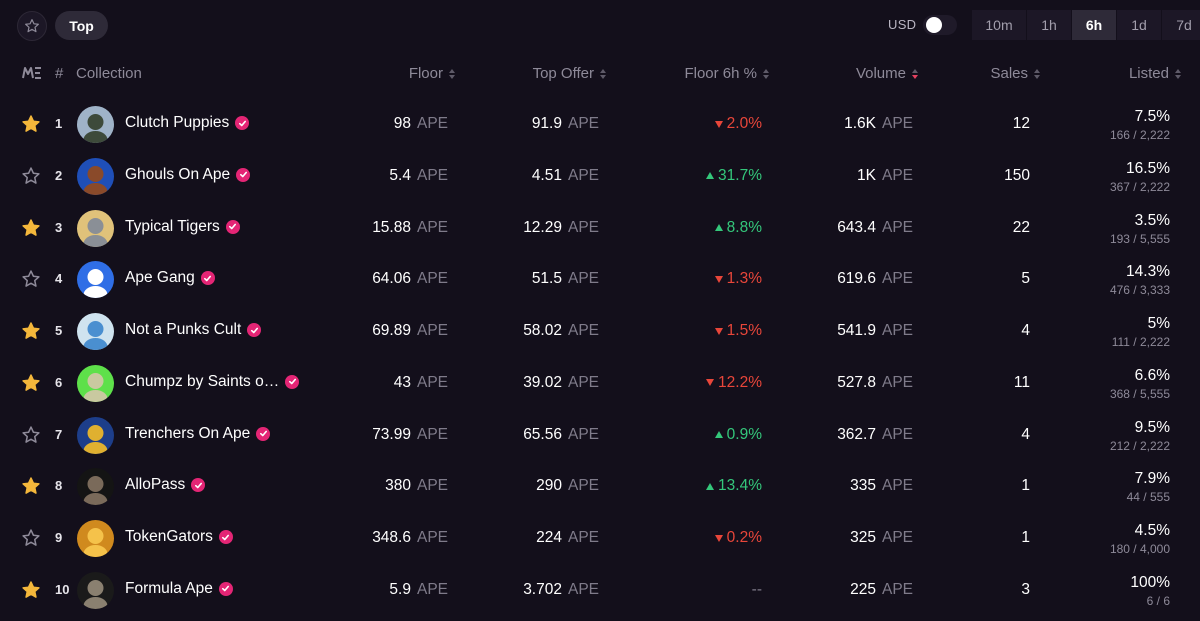 Image resolution: width=1200 pixels, height=621 pixels. Describe the element at coordinates (549, 537) in the screenshot. I see `top-offer-value: 224` at that location.